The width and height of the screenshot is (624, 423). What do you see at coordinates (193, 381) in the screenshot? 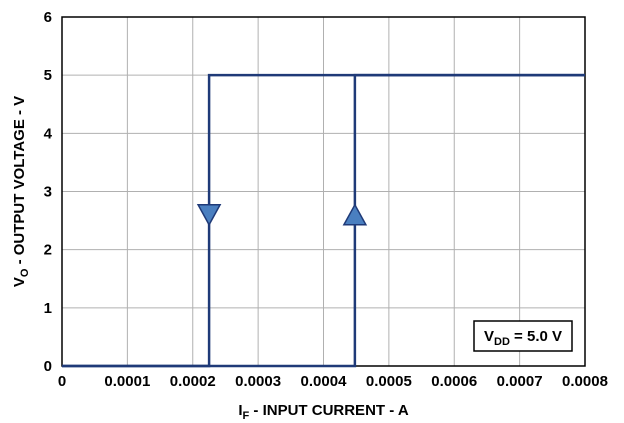
I see `x-tick-label: 0.0002` at bounding box center [193, 381].